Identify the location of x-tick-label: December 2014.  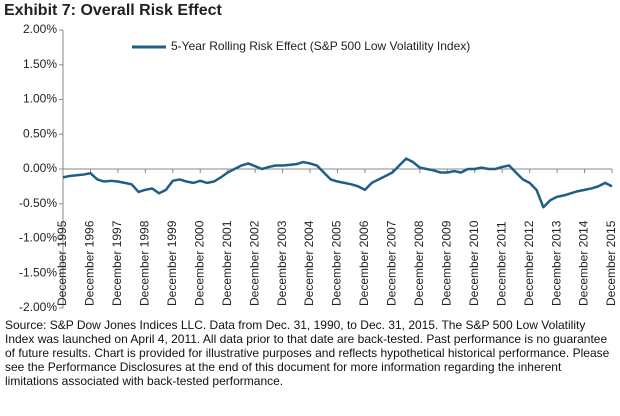
(584, 263).